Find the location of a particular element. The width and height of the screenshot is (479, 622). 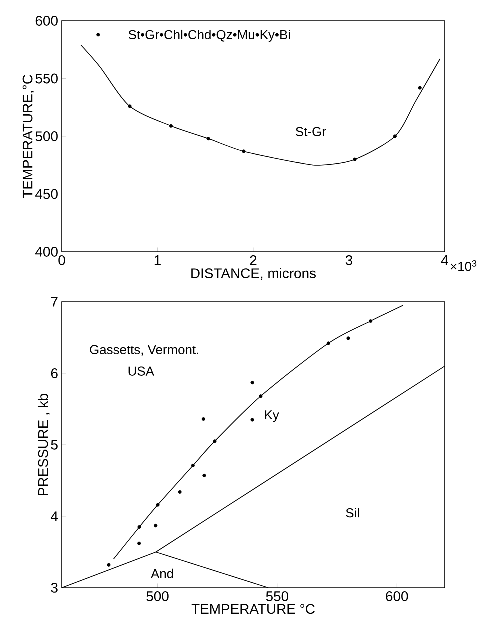

x-axis-title: DISTANCE, microns is located at coordinates (254, 274).